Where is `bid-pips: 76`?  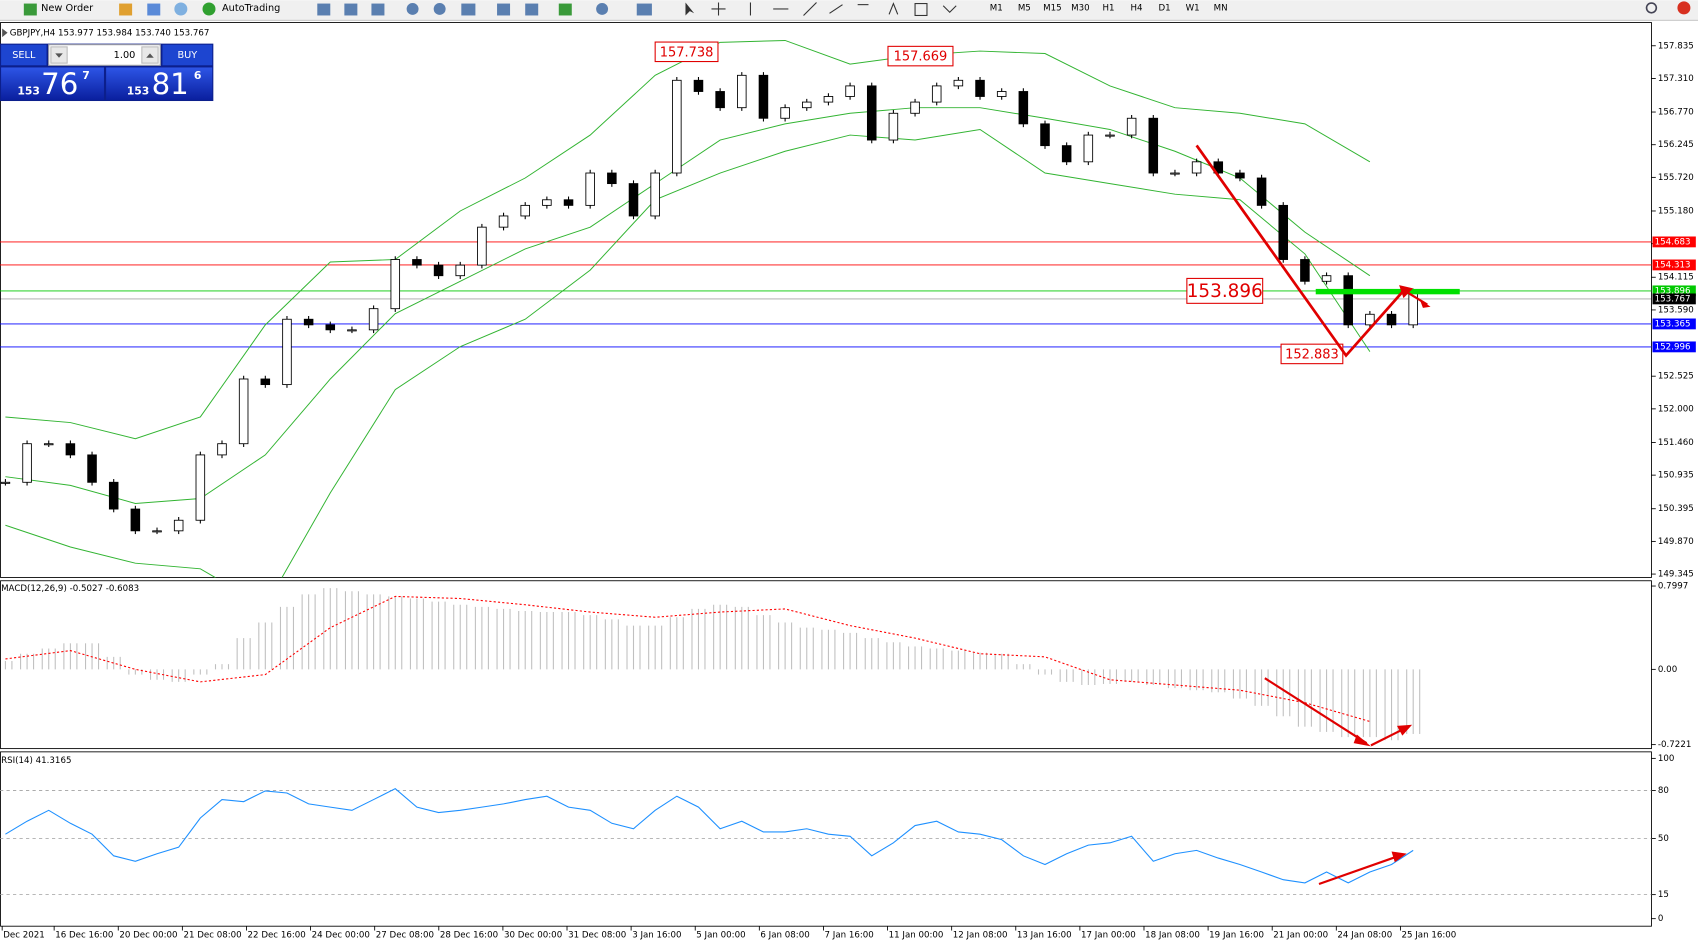 bid-pips: 76 is located at coordinates (59, 84).